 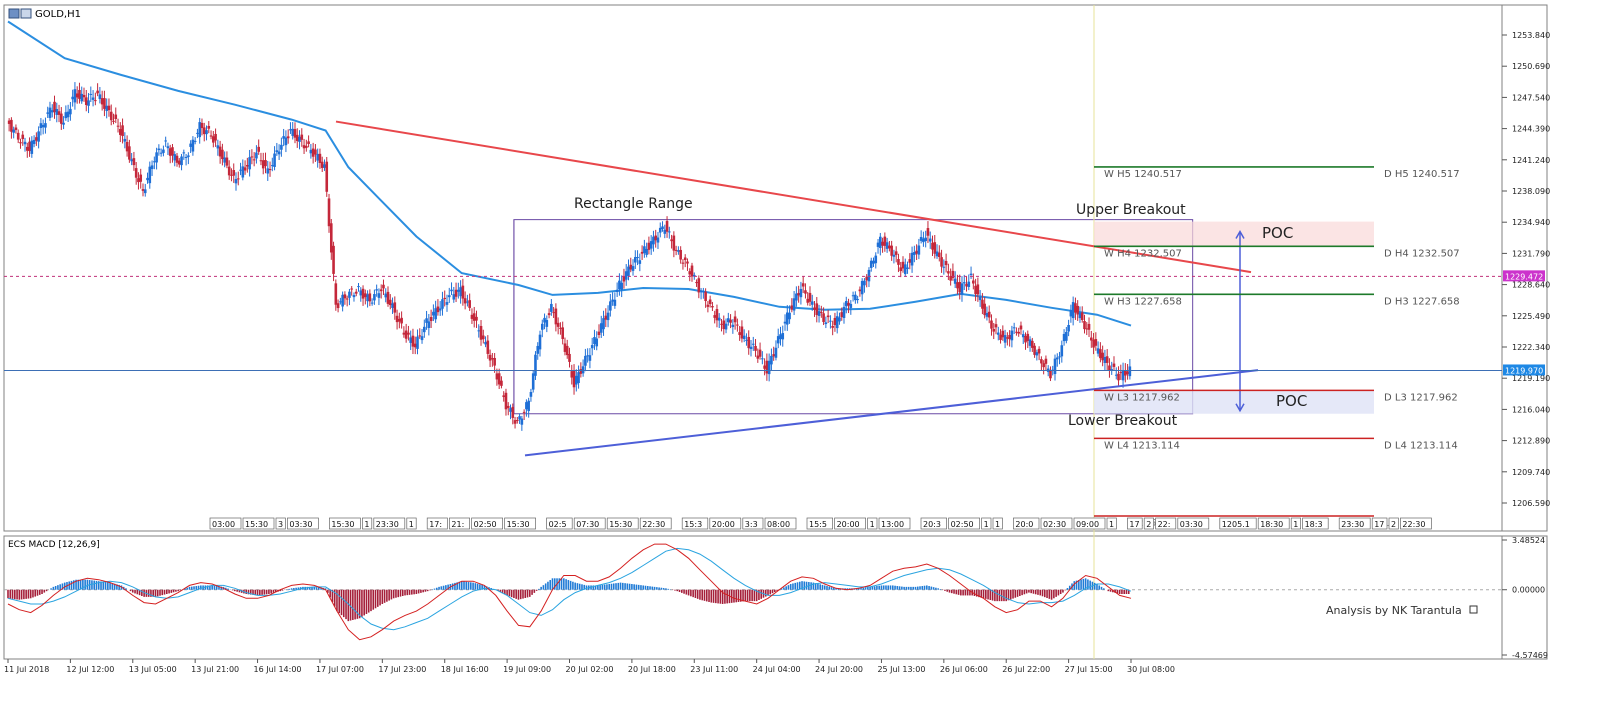 What do you see at coordinates (1271, 524) in the screenshot?
I see `time-marker-label: 18:30` at bounding box center [1271, 524].